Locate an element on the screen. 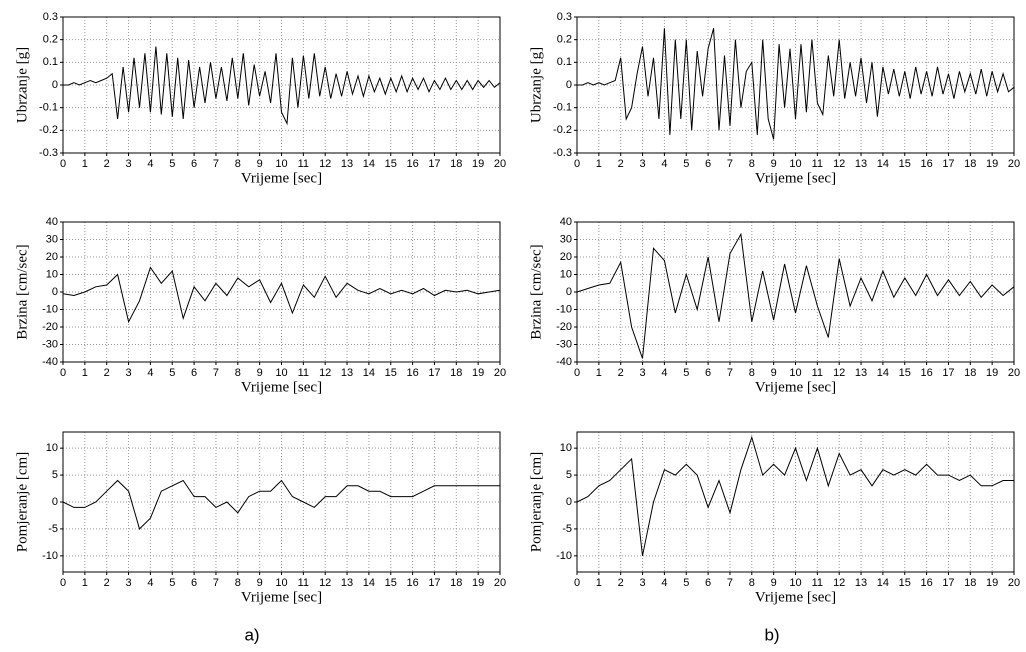 The height and width of the screenshot is (652, 1026). plot-frame is located at coordinates (281, 292).